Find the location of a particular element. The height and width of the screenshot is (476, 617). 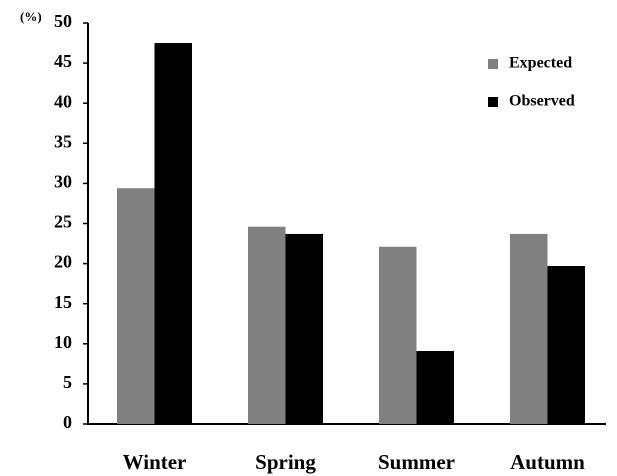

y-tick-label: 0 is located at coordinates (67, 422).